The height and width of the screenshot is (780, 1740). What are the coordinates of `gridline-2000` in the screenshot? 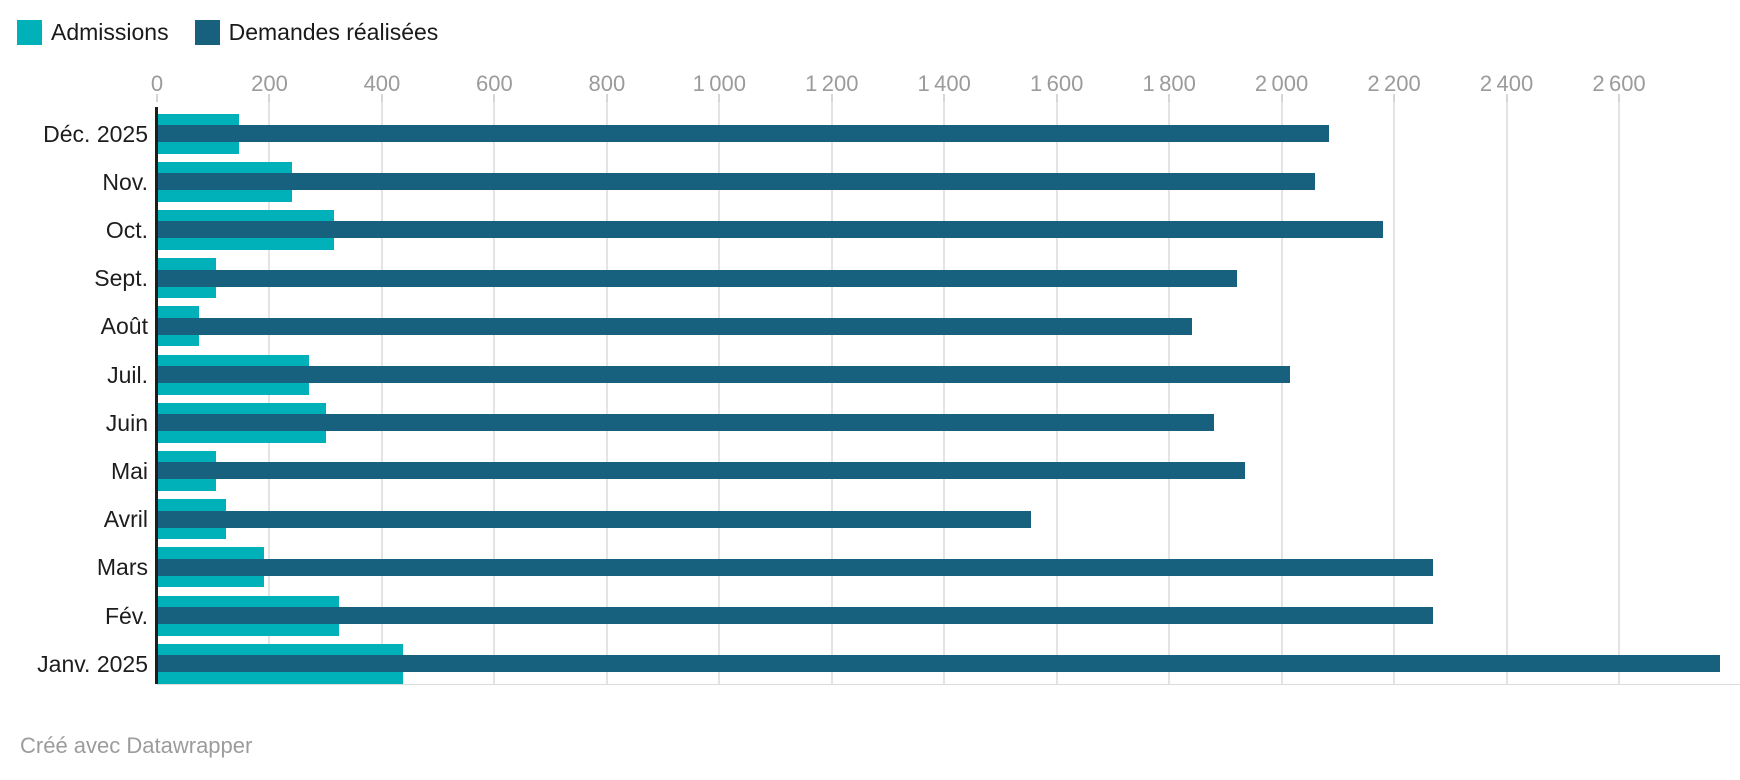 It's located at (1281, 392).